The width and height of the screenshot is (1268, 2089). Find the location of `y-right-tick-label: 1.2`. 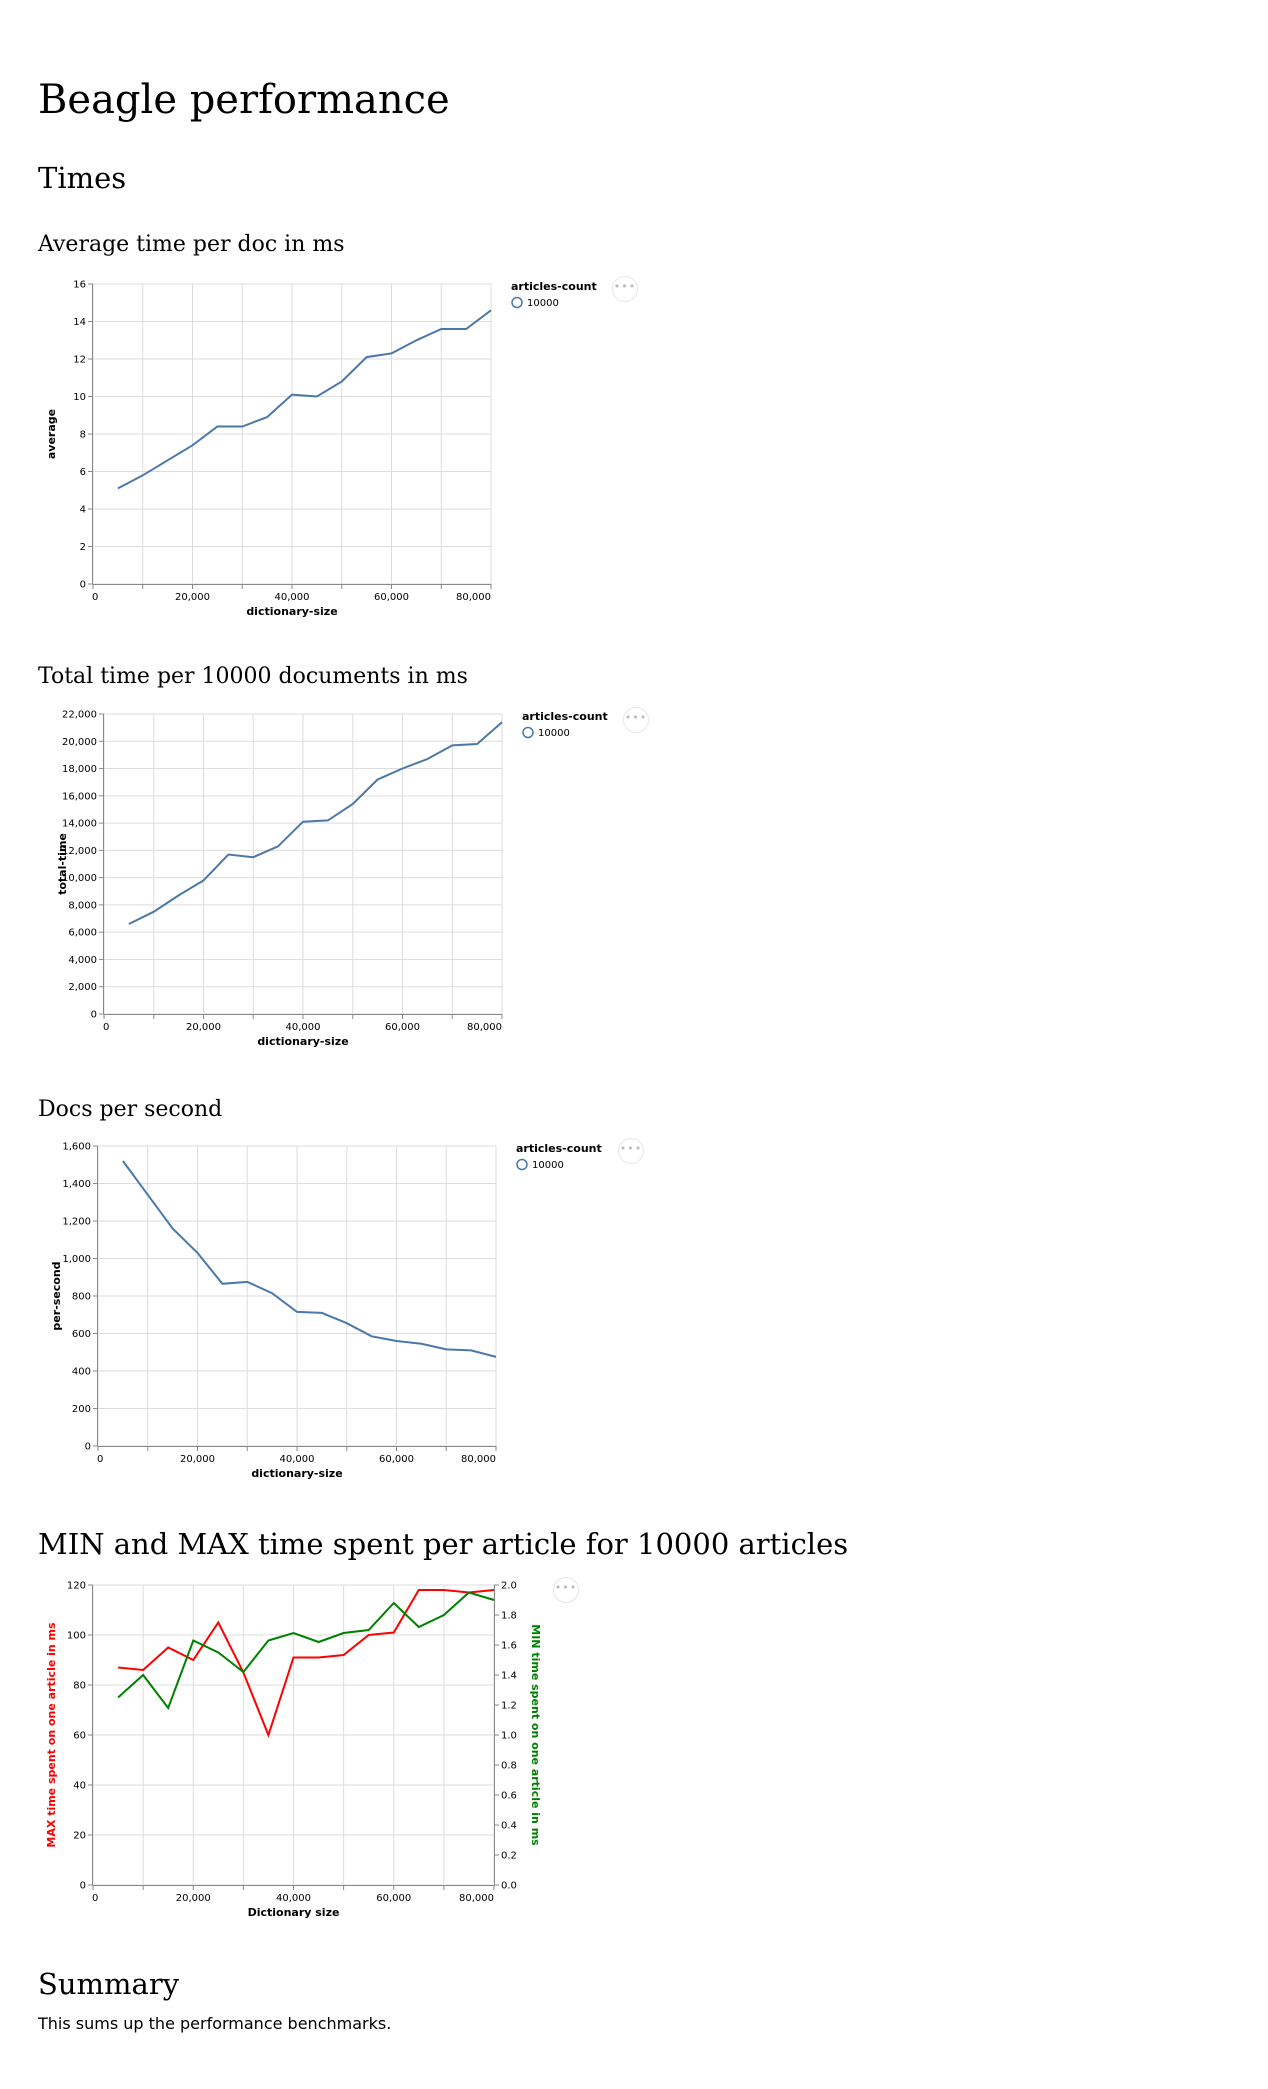

y-right-tick-label: 1.2 is located at coordinates (509, 1706).